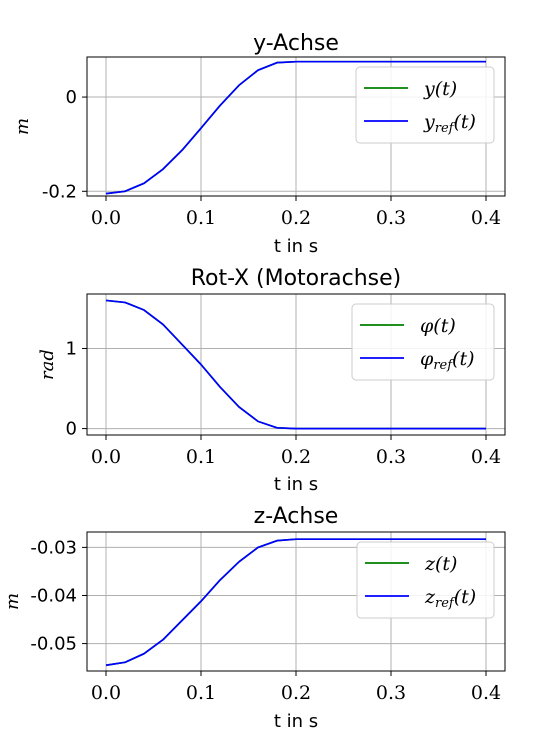  I want to click on legend: z(t) zref(t), so click(425, 580).